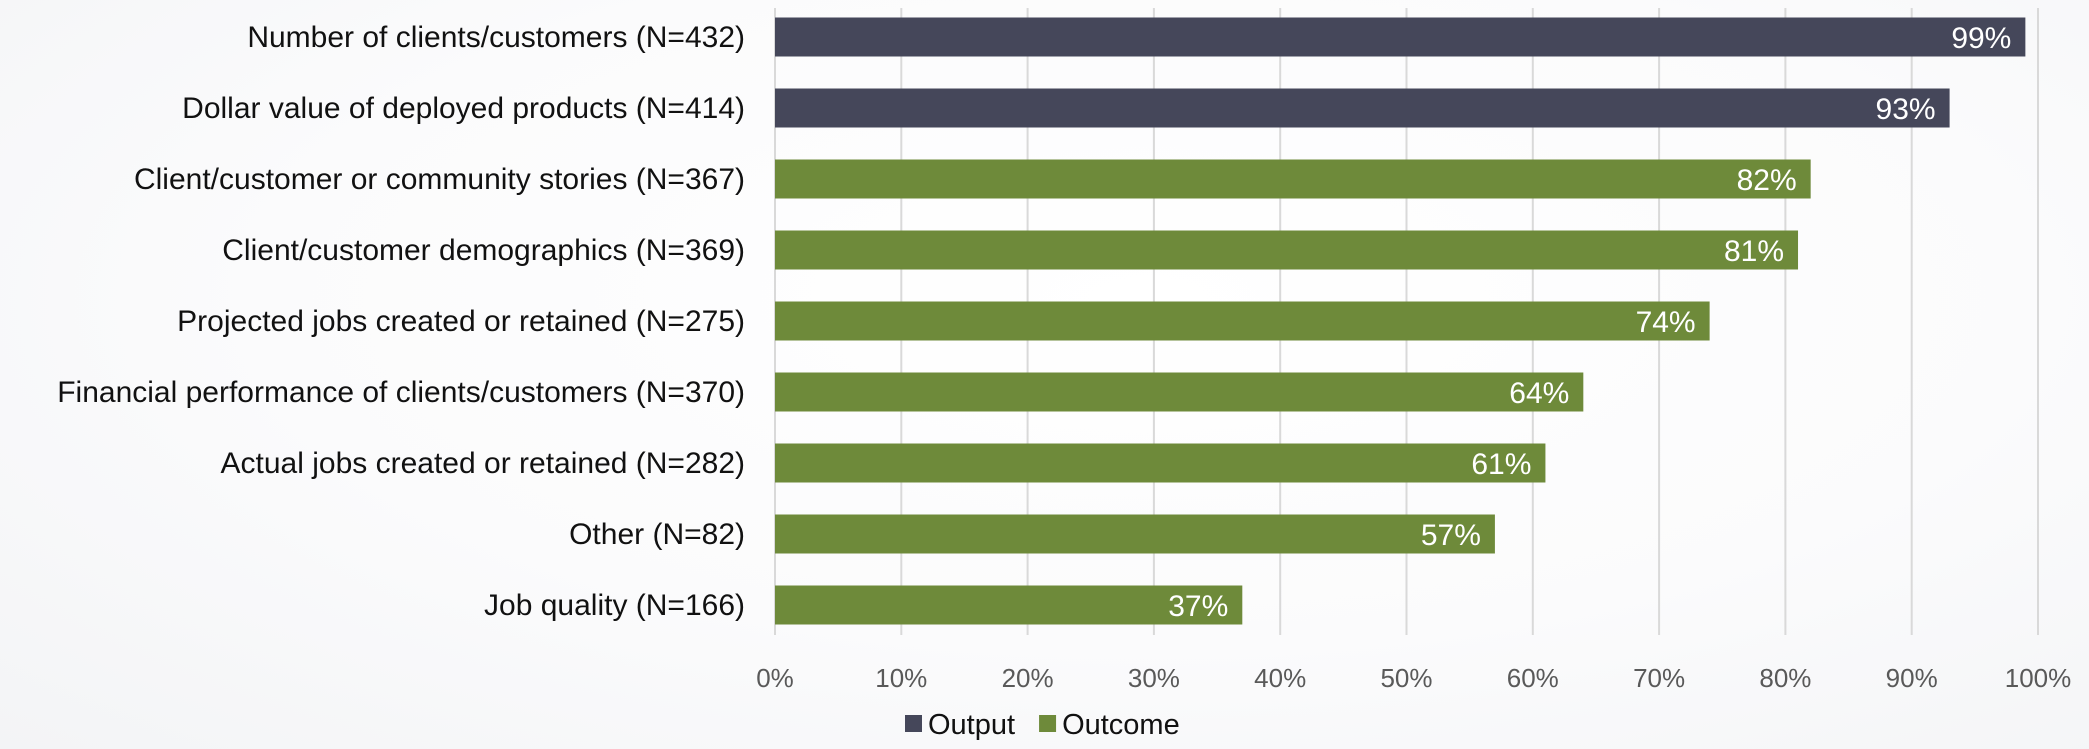 Image resolution: width=2089 pixels, height=749 pixels. I want to click on category-label: Actual jobs created or retained (N=282), so click(483, 463).